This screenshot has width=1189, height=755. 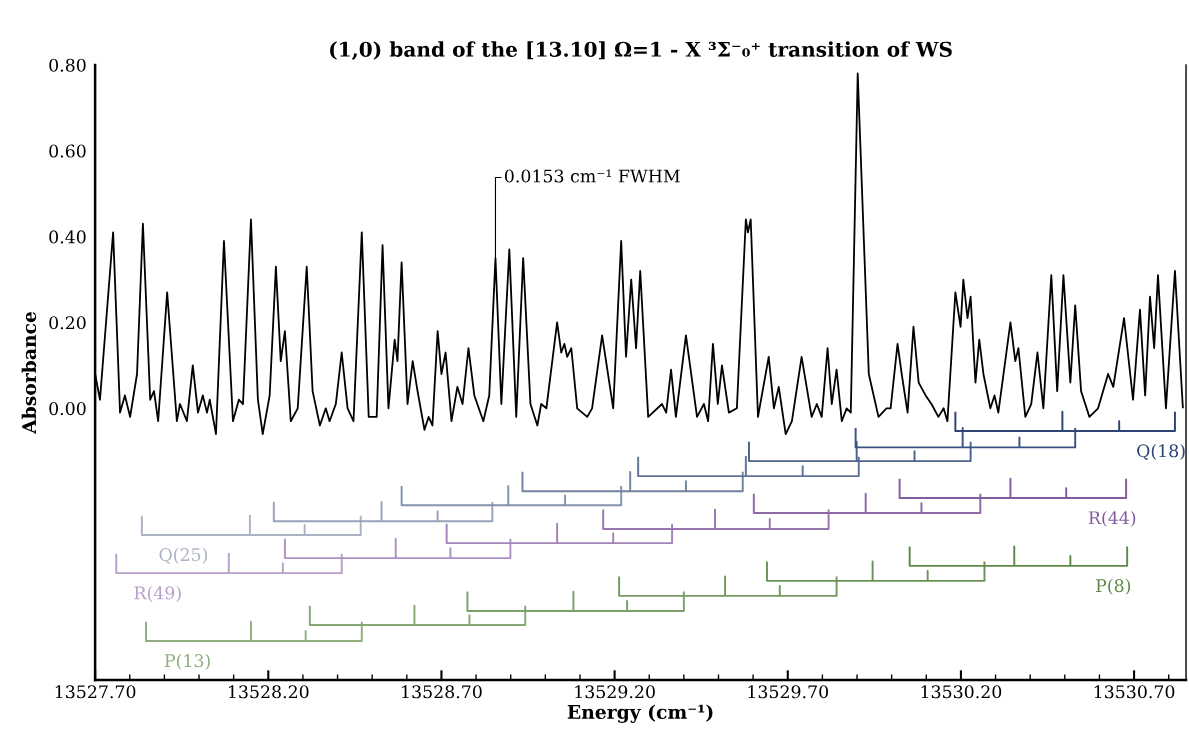 What do you see at coordinates (268, 692) in the screenshot?
I see `x-tick-label: 13528.20` at bounding box center [268, 692].